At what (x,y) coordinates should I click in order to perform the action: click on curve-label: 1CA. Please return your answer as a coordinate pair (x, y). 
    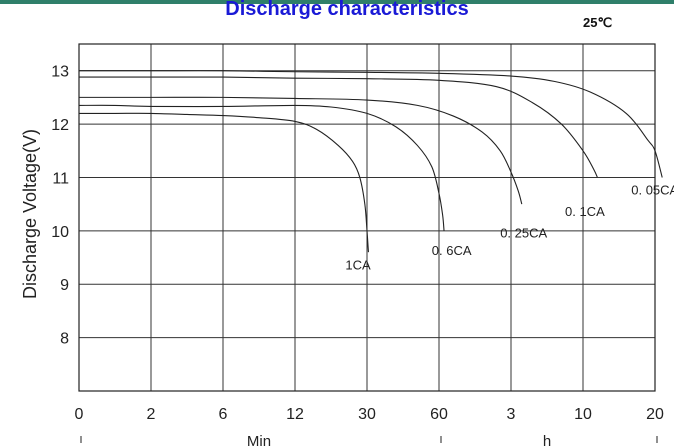
    Looking at the image, I should click on (358, 264).